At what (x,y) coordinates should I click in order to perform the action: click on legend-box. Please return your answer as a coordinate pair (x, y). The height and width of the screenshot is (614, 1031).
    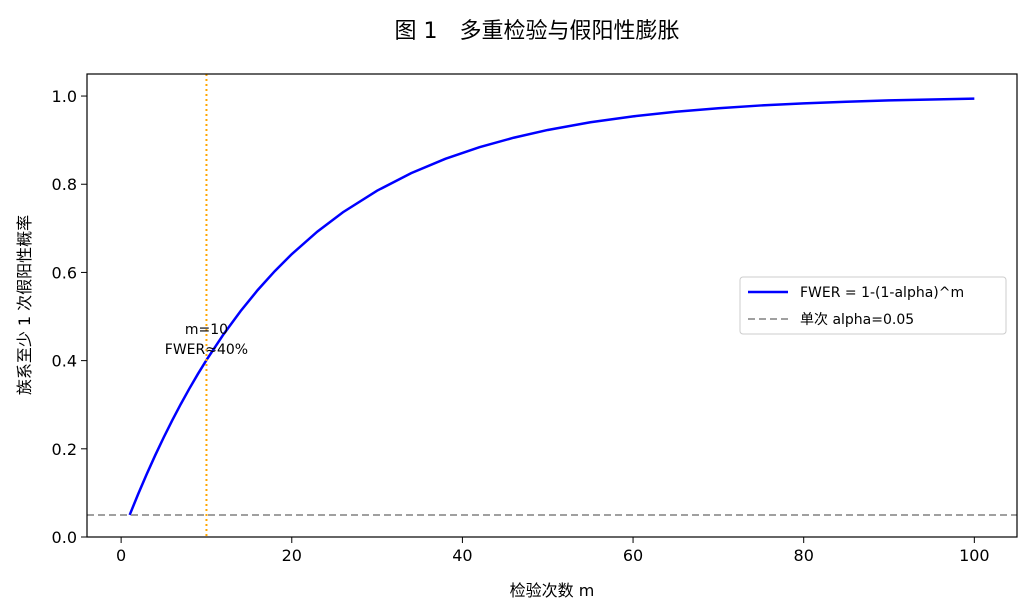
    Looking at the image, I should click on (873, 305).